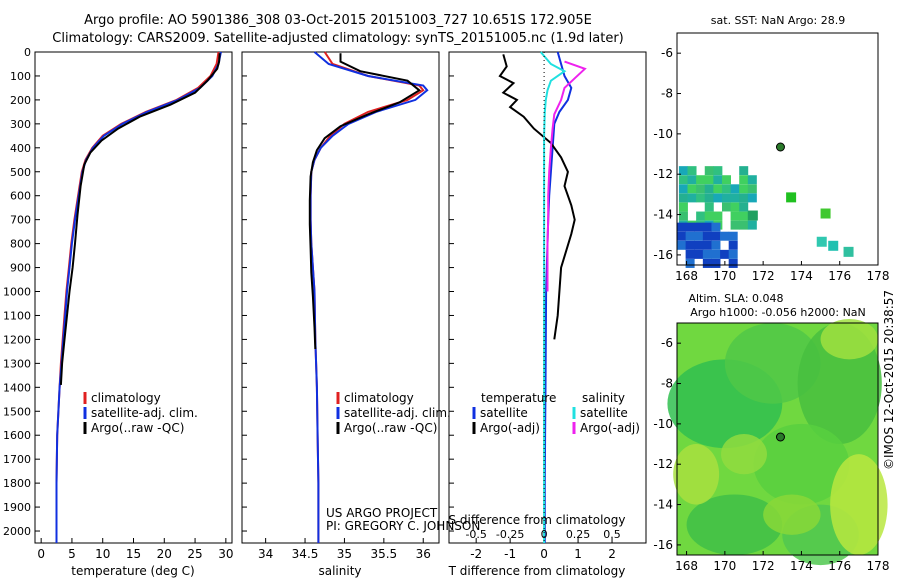 The height and width of the screenshot is (584, 900). What do you see at coordinates (878, 566) in the screenshot?
I see `map-x-tick-label: 178` at bounding box center [878, 566].